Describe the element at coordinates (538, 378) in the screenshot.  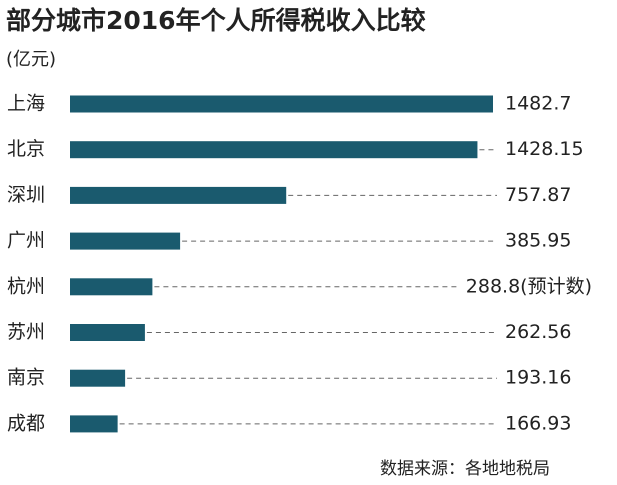
I see `value-label: 193.16` at that location.